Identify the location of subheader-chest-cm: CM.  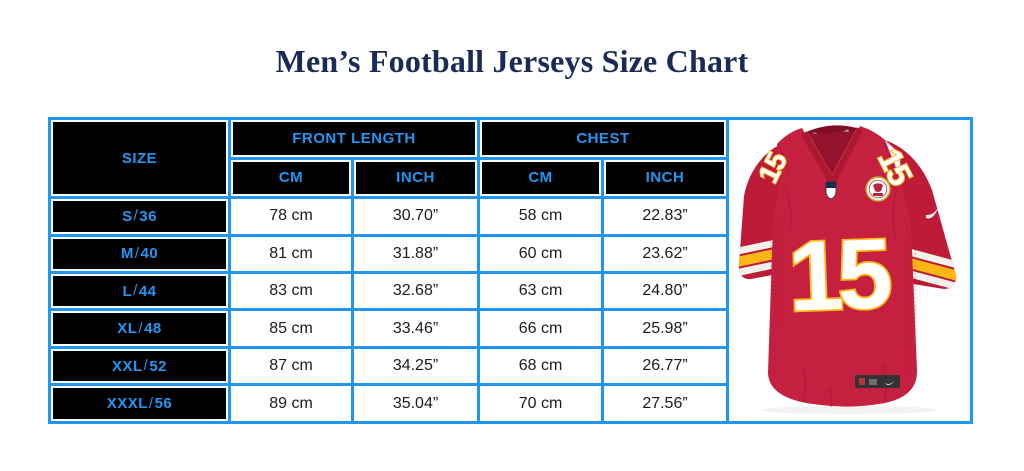
(540, 178).